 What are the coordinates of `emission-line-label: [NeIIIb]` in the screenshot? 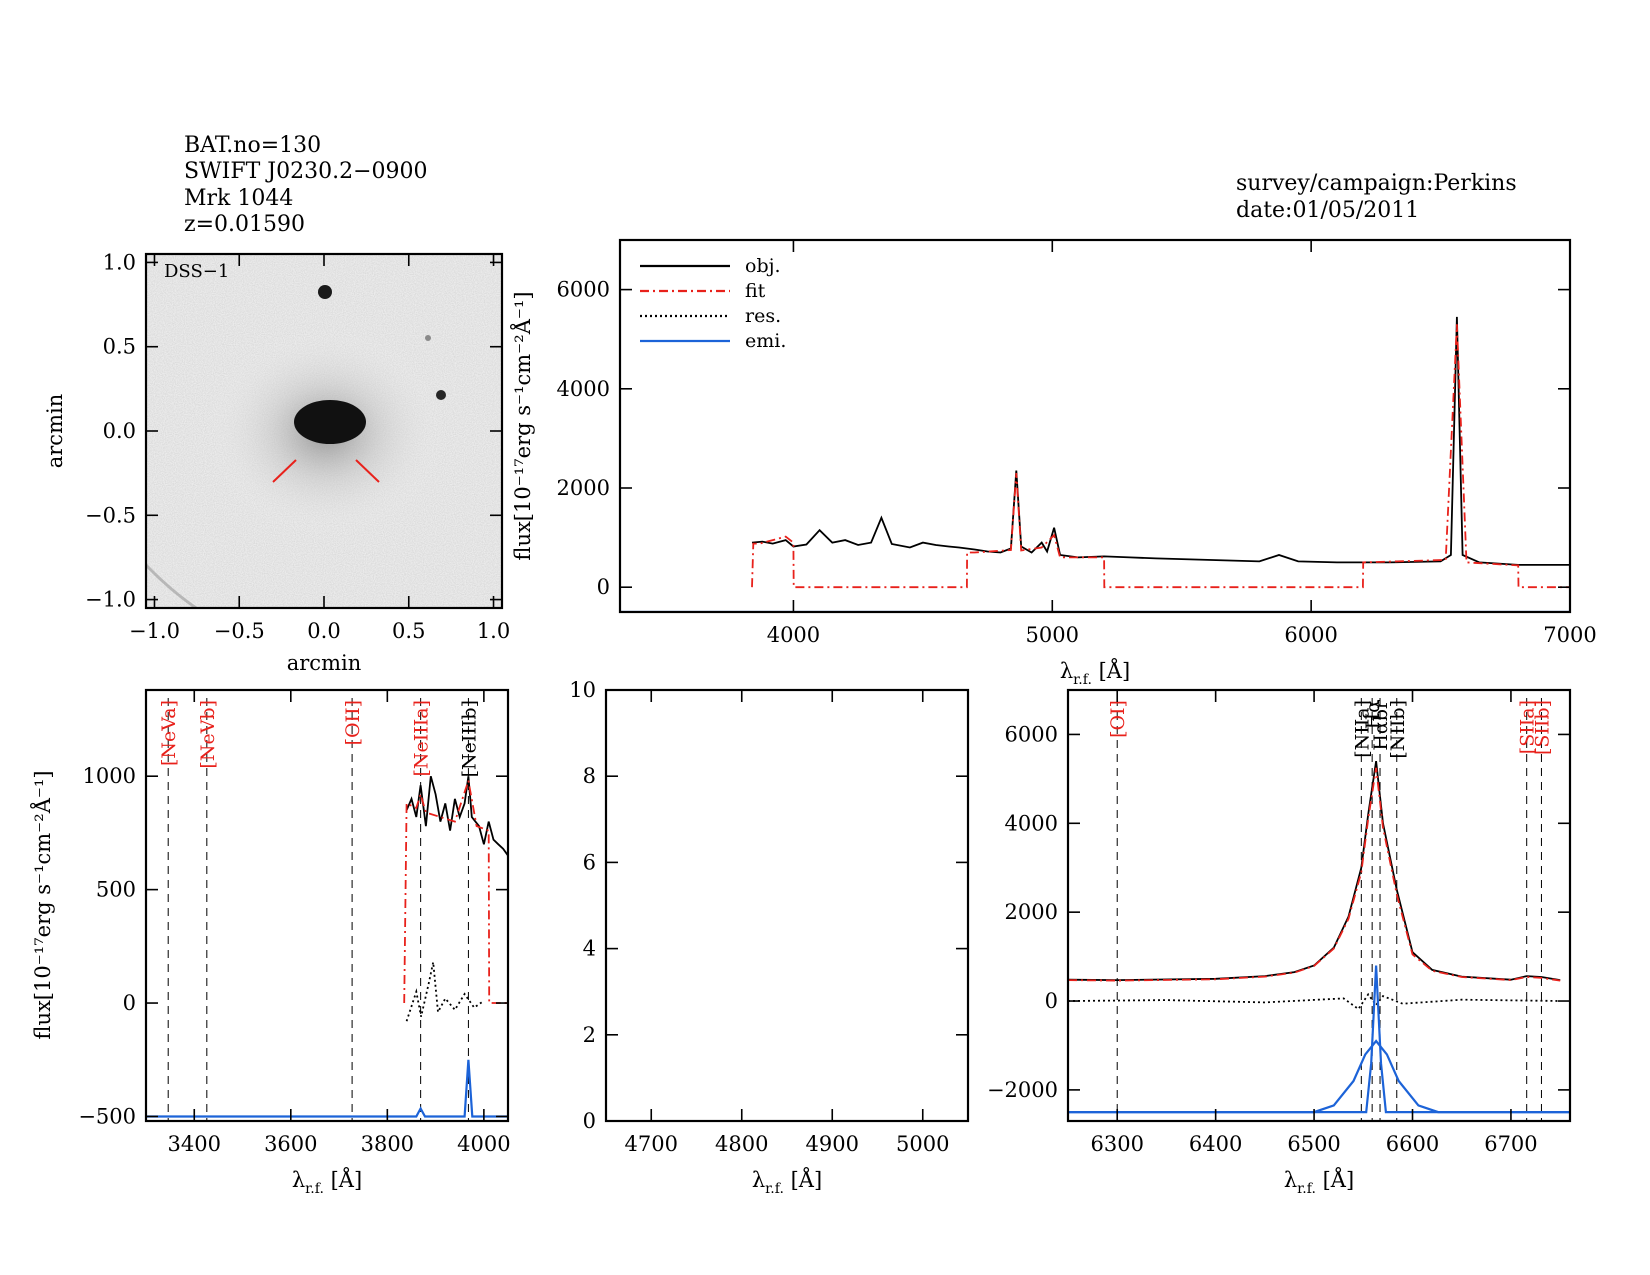 It's located at (469, 738).